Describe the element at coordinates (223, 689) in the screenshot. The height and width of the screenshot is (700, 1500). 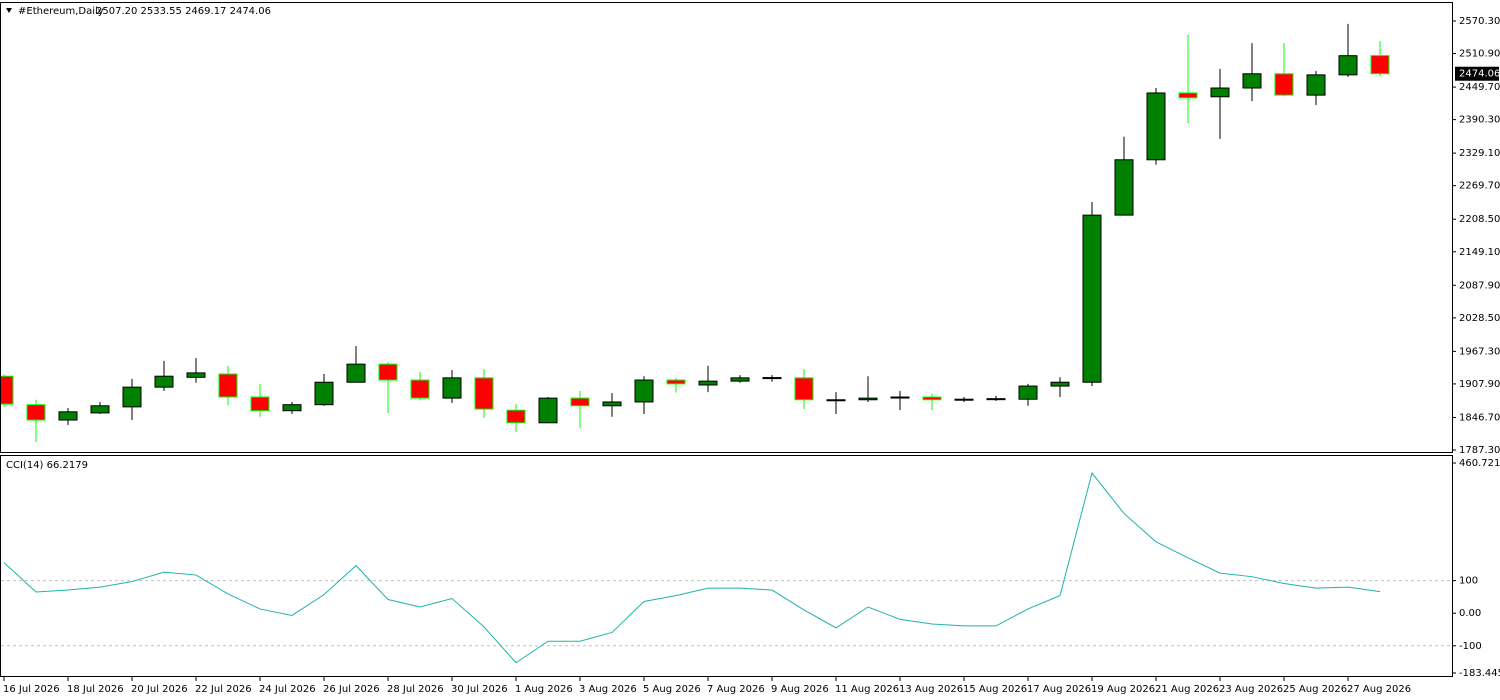
I see `x-tick-label: 22 Jul 2026` at that location.